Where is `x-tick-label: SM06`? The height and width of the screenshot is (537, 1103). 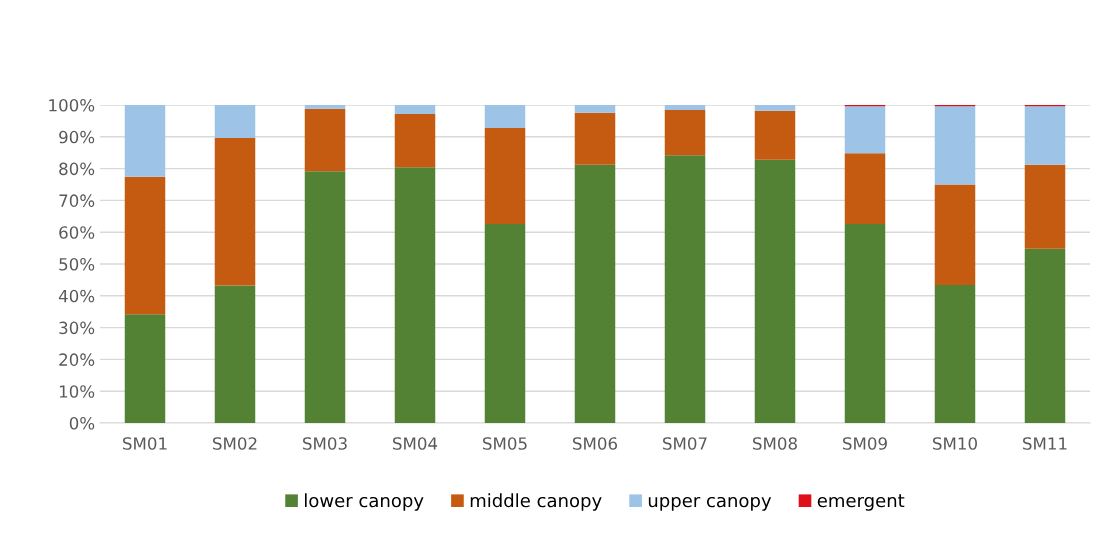 x-tick-label: SM06 is located at coordinates (595, 443).